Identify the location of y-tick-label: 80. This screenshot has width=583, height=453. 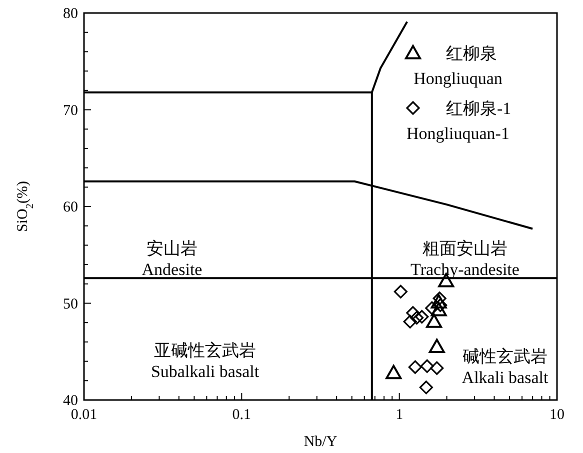
(70, 14).